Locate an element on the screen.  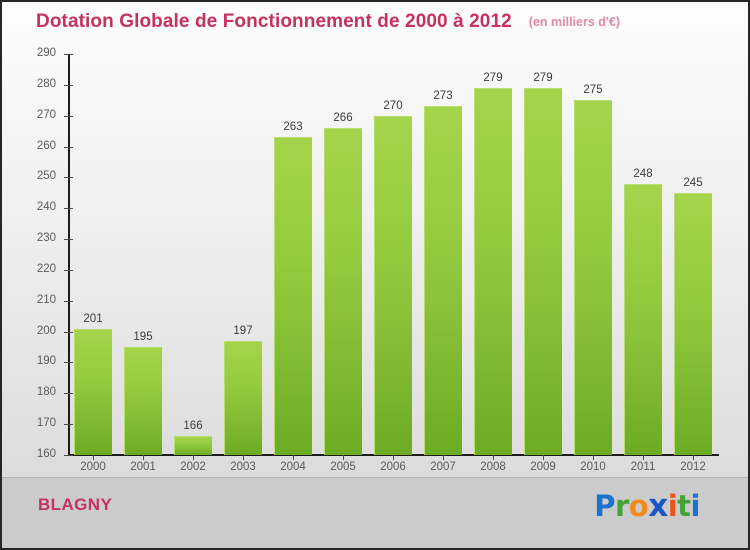
x-axis-label: 2008 is located at coordinates (493, 467).